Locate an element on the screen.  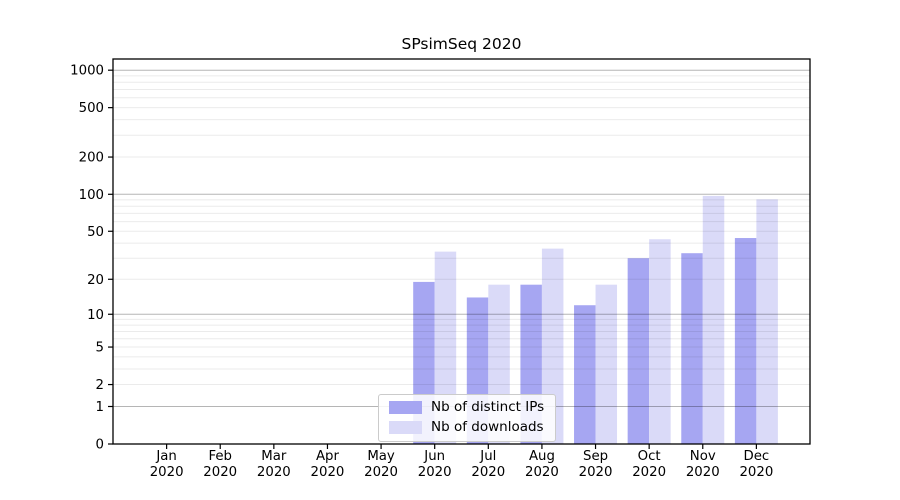
legend-swatch-distinct-ips is located at coordinates (405, 408).